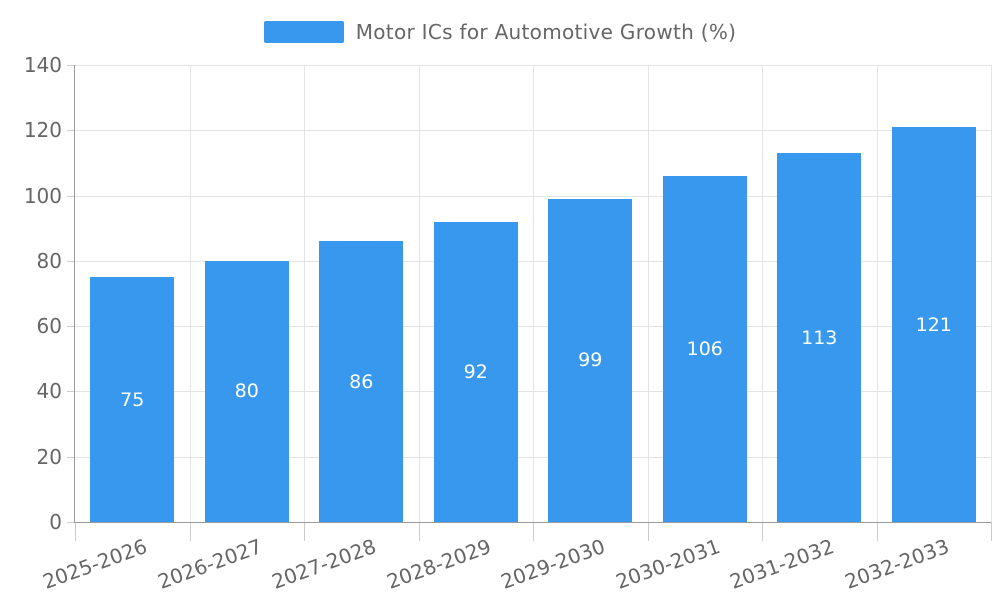 This screenshot has width=1000, height=600. What do you see at coordinates (55, 522) in the screenshot?
I see `y-axis-label: 0` at bounding box center [55, 522].